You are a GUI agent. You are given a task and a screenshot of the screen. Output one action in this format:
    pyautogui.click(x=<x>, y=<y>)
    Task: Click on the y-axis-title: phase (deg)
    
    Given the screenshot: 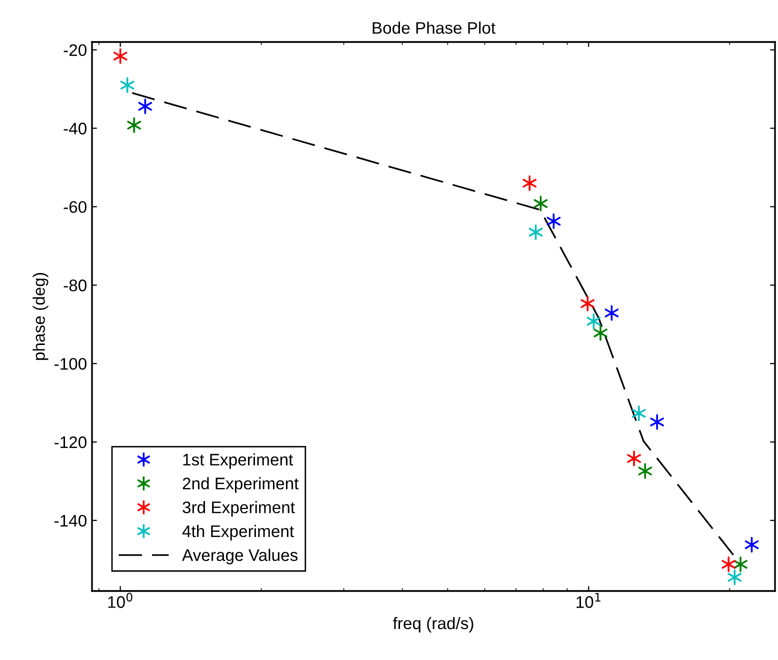 What is the action you would take?
    pyautogui.click(x=40, y=316)
    